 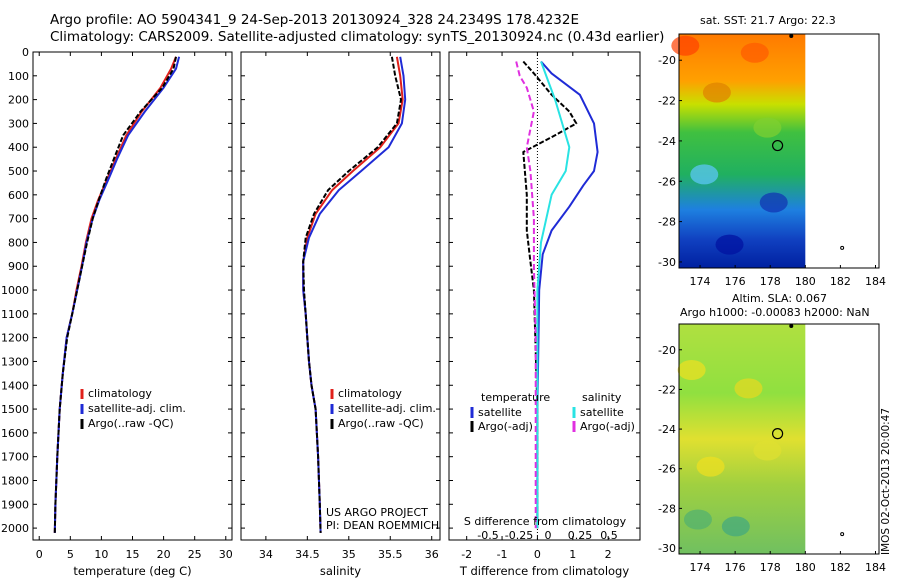 What do you see at coordinates (15, 480) in the screenshot?
I see `y-tick-label: 1800` at bounding box center [15, 480].